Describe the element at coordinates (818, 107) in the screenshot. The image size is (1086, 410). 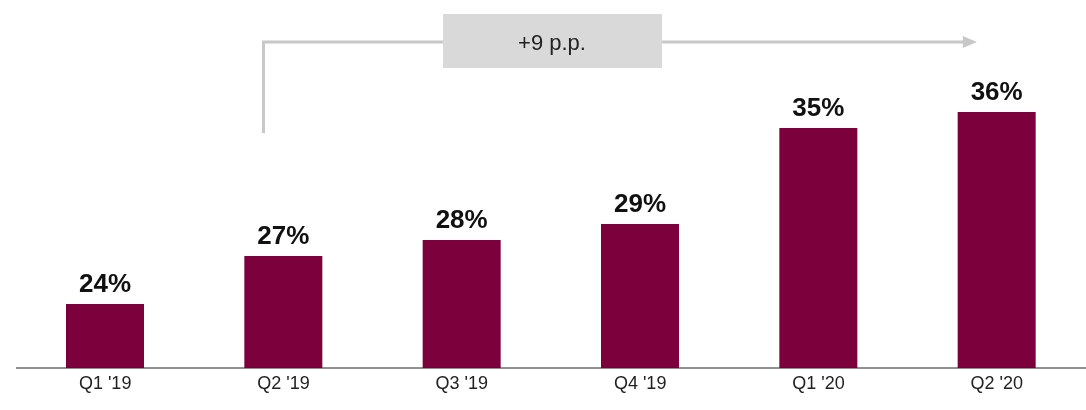
I see `data-label: 35%` at that location.